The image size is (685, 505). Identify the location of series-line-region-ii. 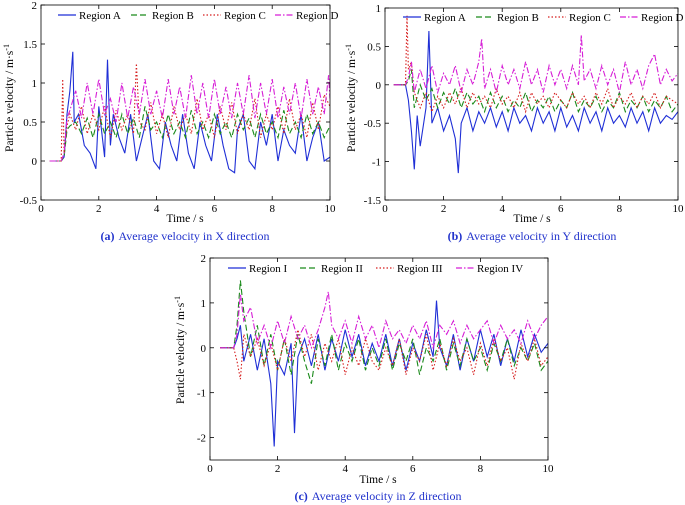
(384, 332).